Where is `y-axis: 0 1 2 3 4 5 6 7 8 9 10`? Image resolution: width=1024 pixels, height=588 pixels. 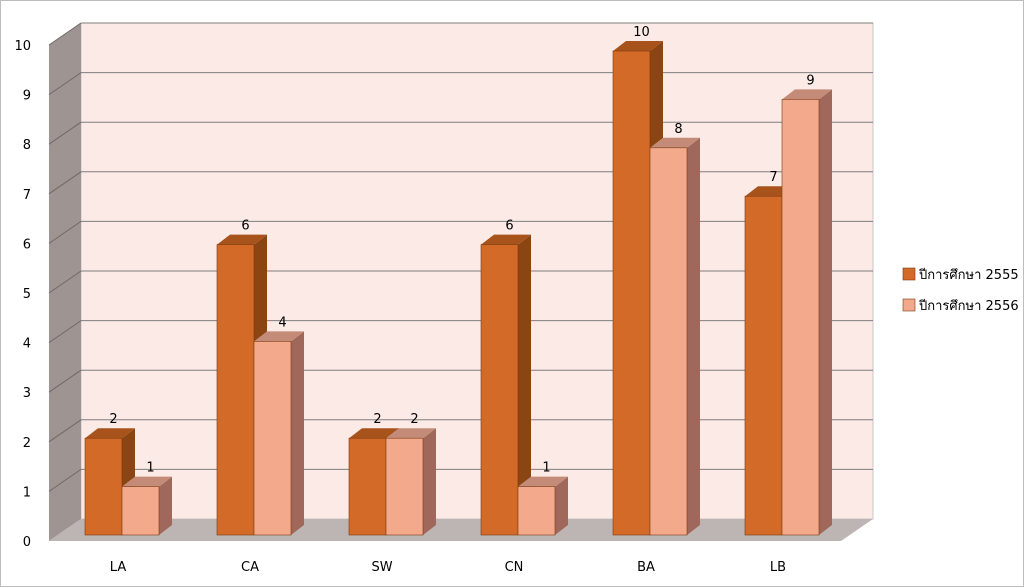
y-axis: 0 1 2 3 4 5 6 7 8 9 10 is located at coordinates (22, 294).